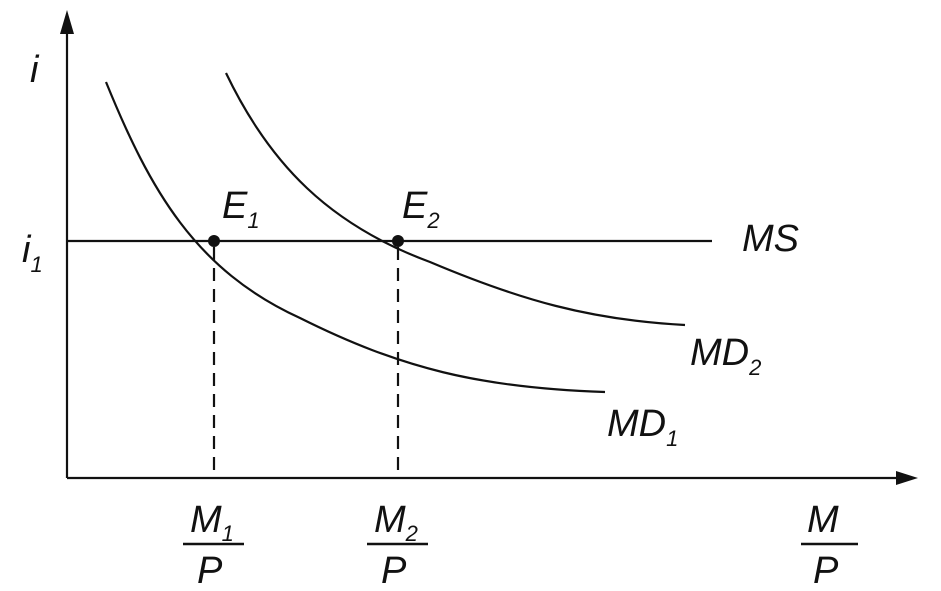 The height and width of the screenshot is (591, 941). Describe the element at coordinates (35, 70) in the screenshot. I see `y-axis-label: i` at that location.